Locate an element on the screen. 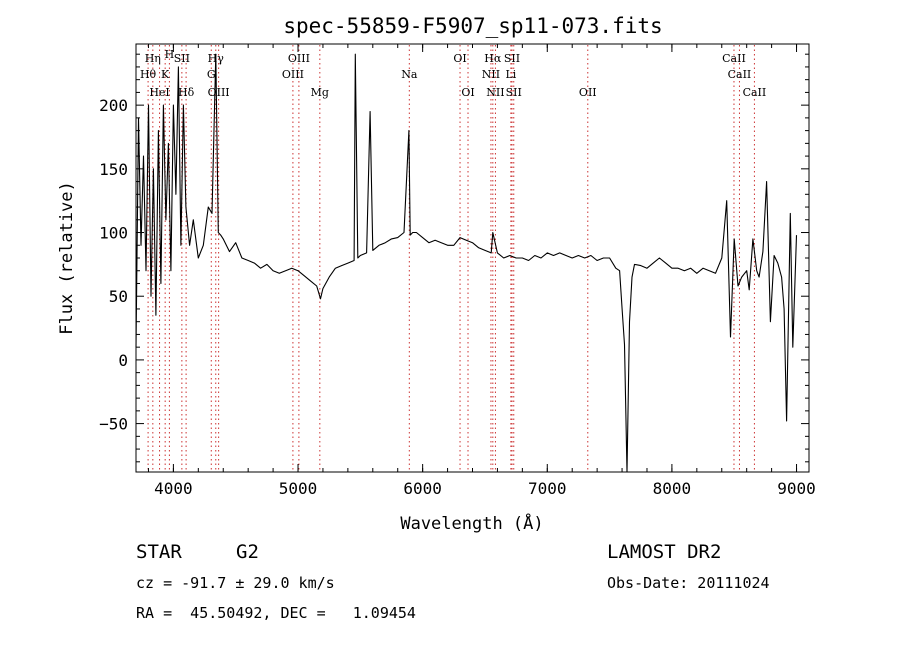  y-axis-label: Flux (relative) is located at coordinates (67, 258).